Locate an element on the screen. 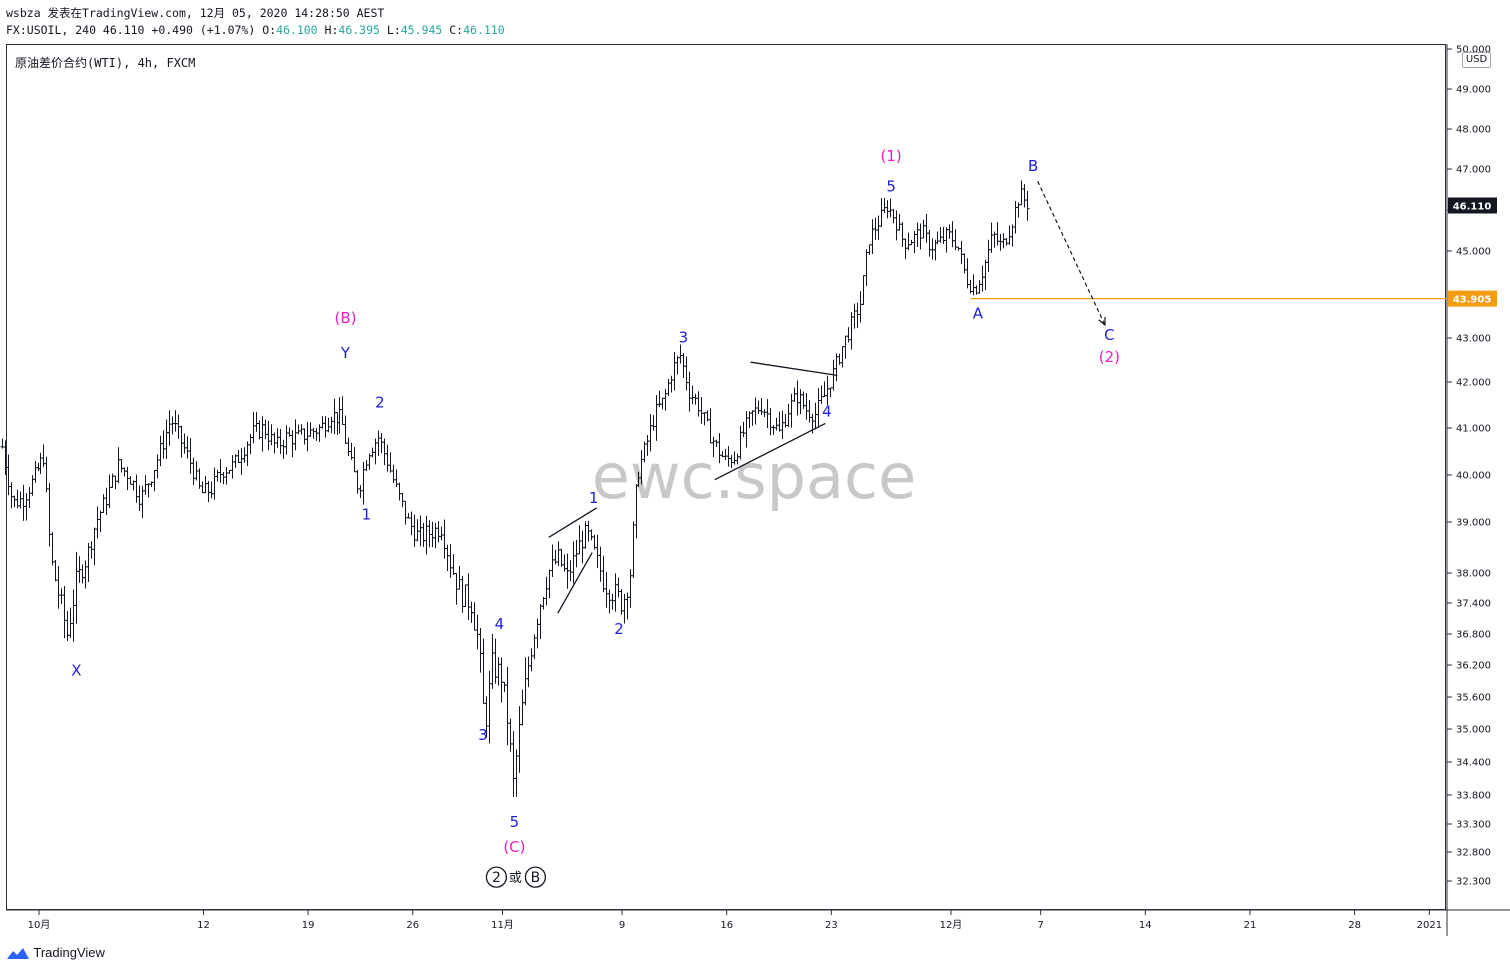 The height and width of the screenshot is (974, 1510). degree-label-or: 或 is located at coordinates (515, 878).